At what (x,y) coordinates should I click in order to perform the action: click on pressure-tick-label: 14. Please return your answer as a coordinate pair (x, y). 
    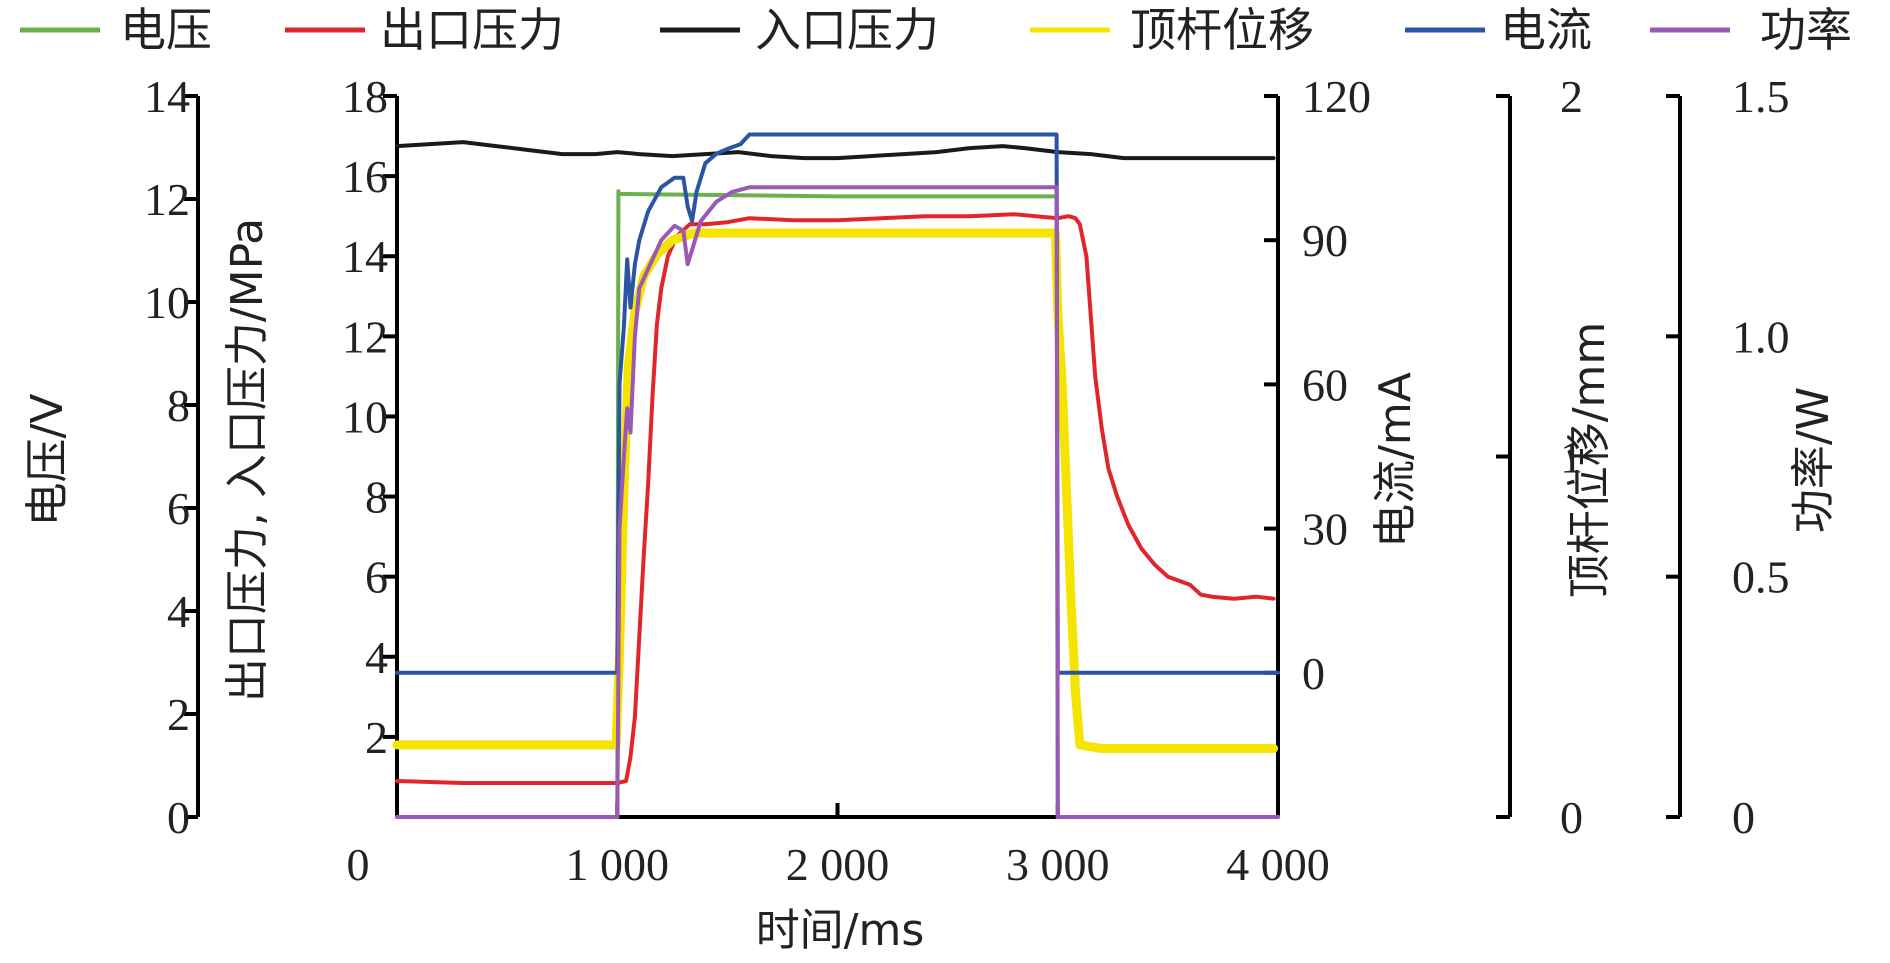
    Looking at the image, I should click on (365, 256).